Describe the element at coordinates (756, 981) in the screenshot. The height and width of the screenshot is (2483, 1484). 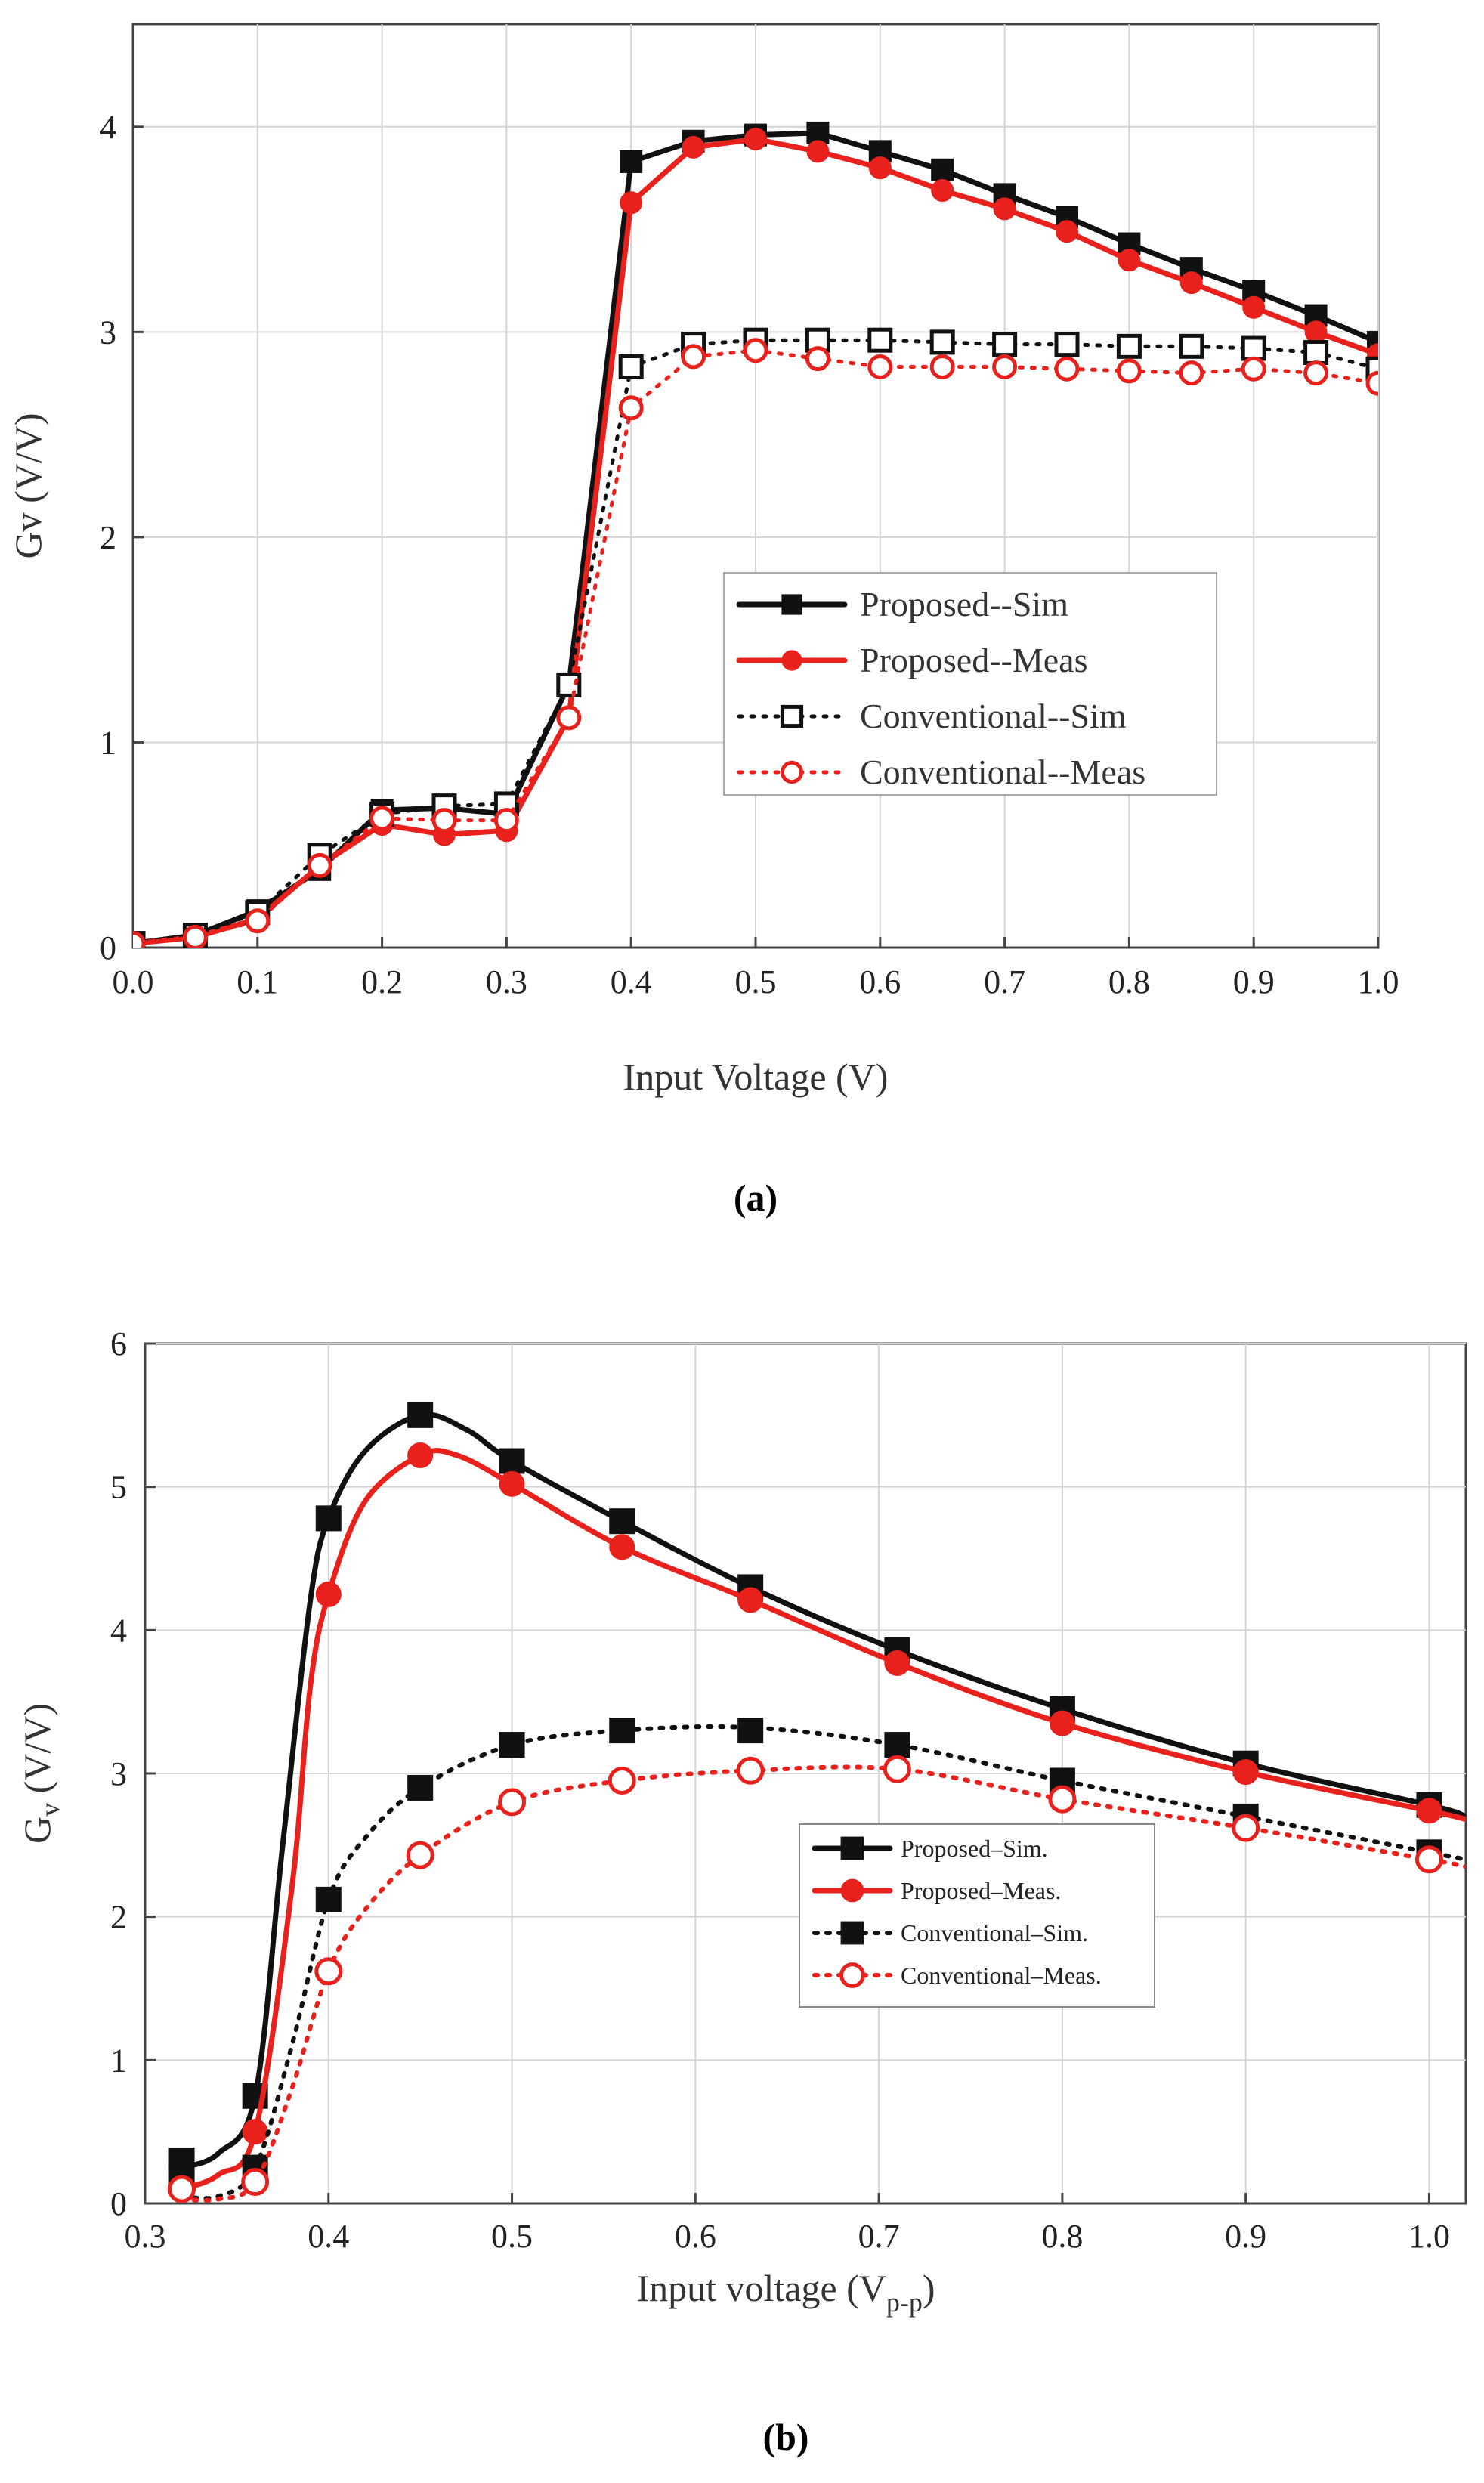
I see `chart-a-x-tick-label: 0.5` at that location.